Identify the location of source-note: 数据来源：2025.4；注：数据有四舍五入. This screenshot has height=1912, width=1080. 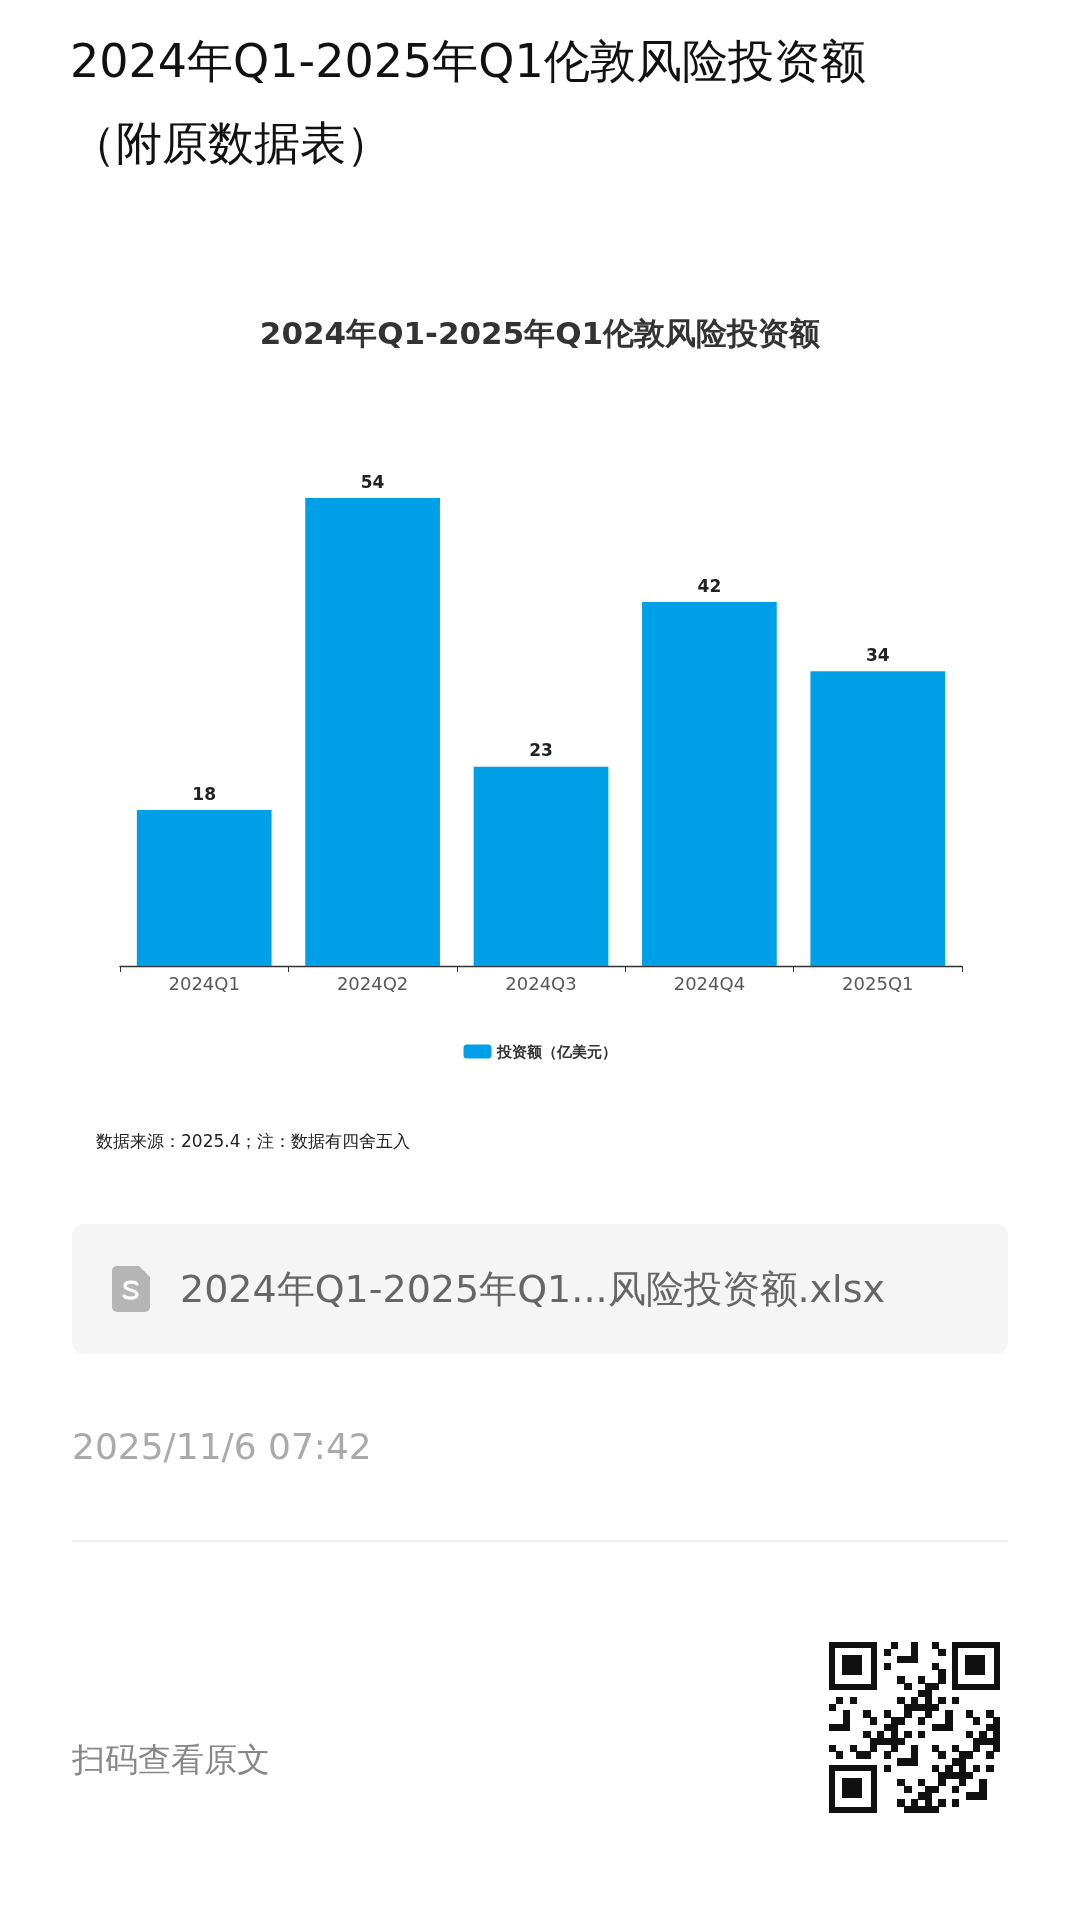
(253, 1141).